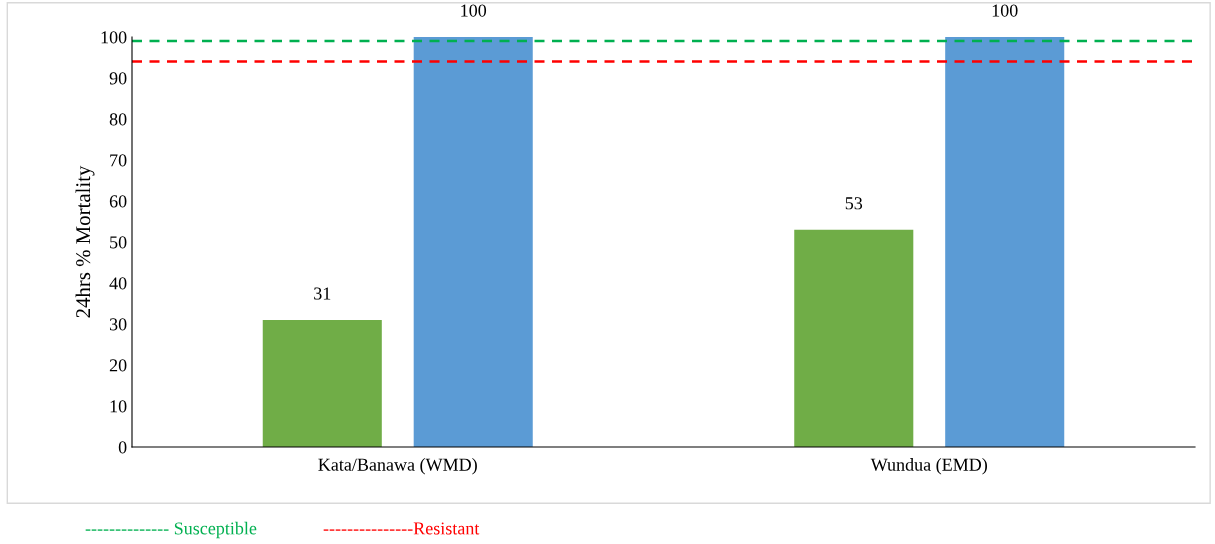 The image size is (1215, 544). Describe the element at coordinates (118, 201) in the screenshot. I see `y-tick-label: 60` at that location.